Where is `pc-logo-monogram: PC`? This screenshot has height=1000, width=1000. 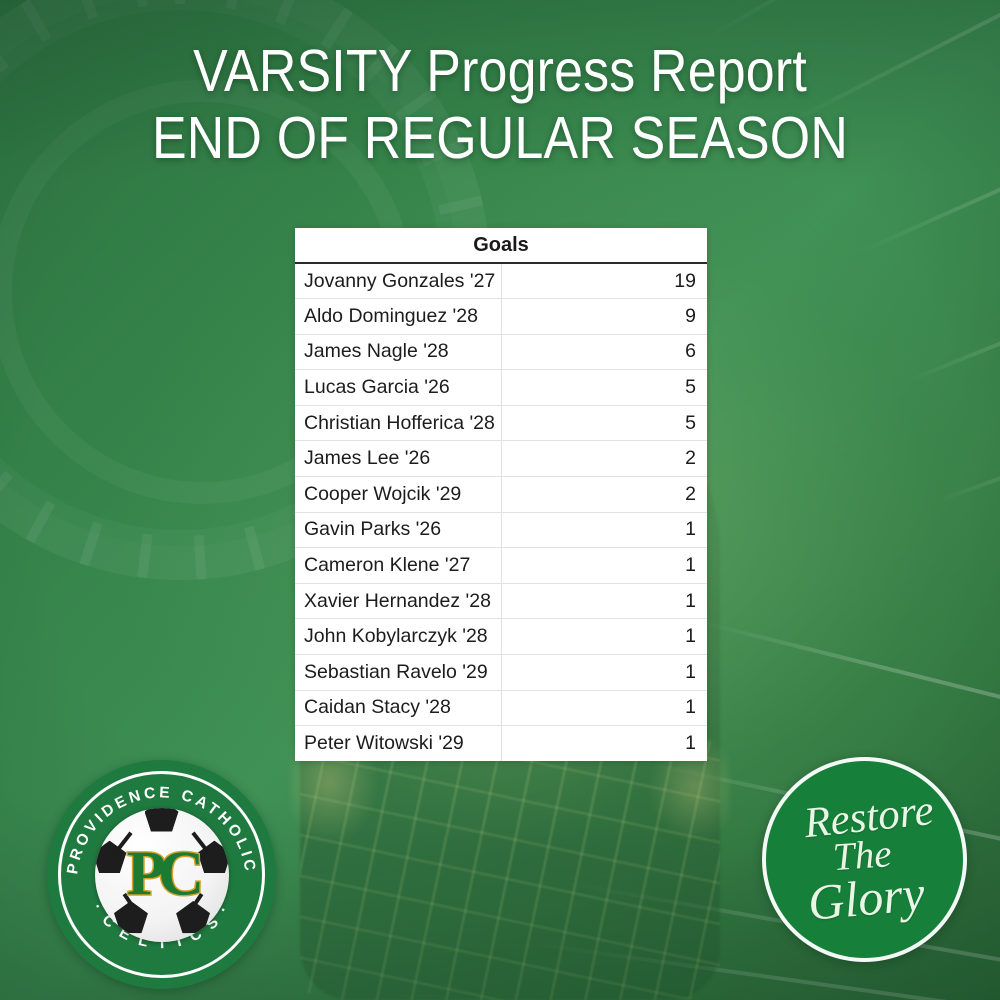 pc-logo-monogram: PC is located at coordinates (165, 873).